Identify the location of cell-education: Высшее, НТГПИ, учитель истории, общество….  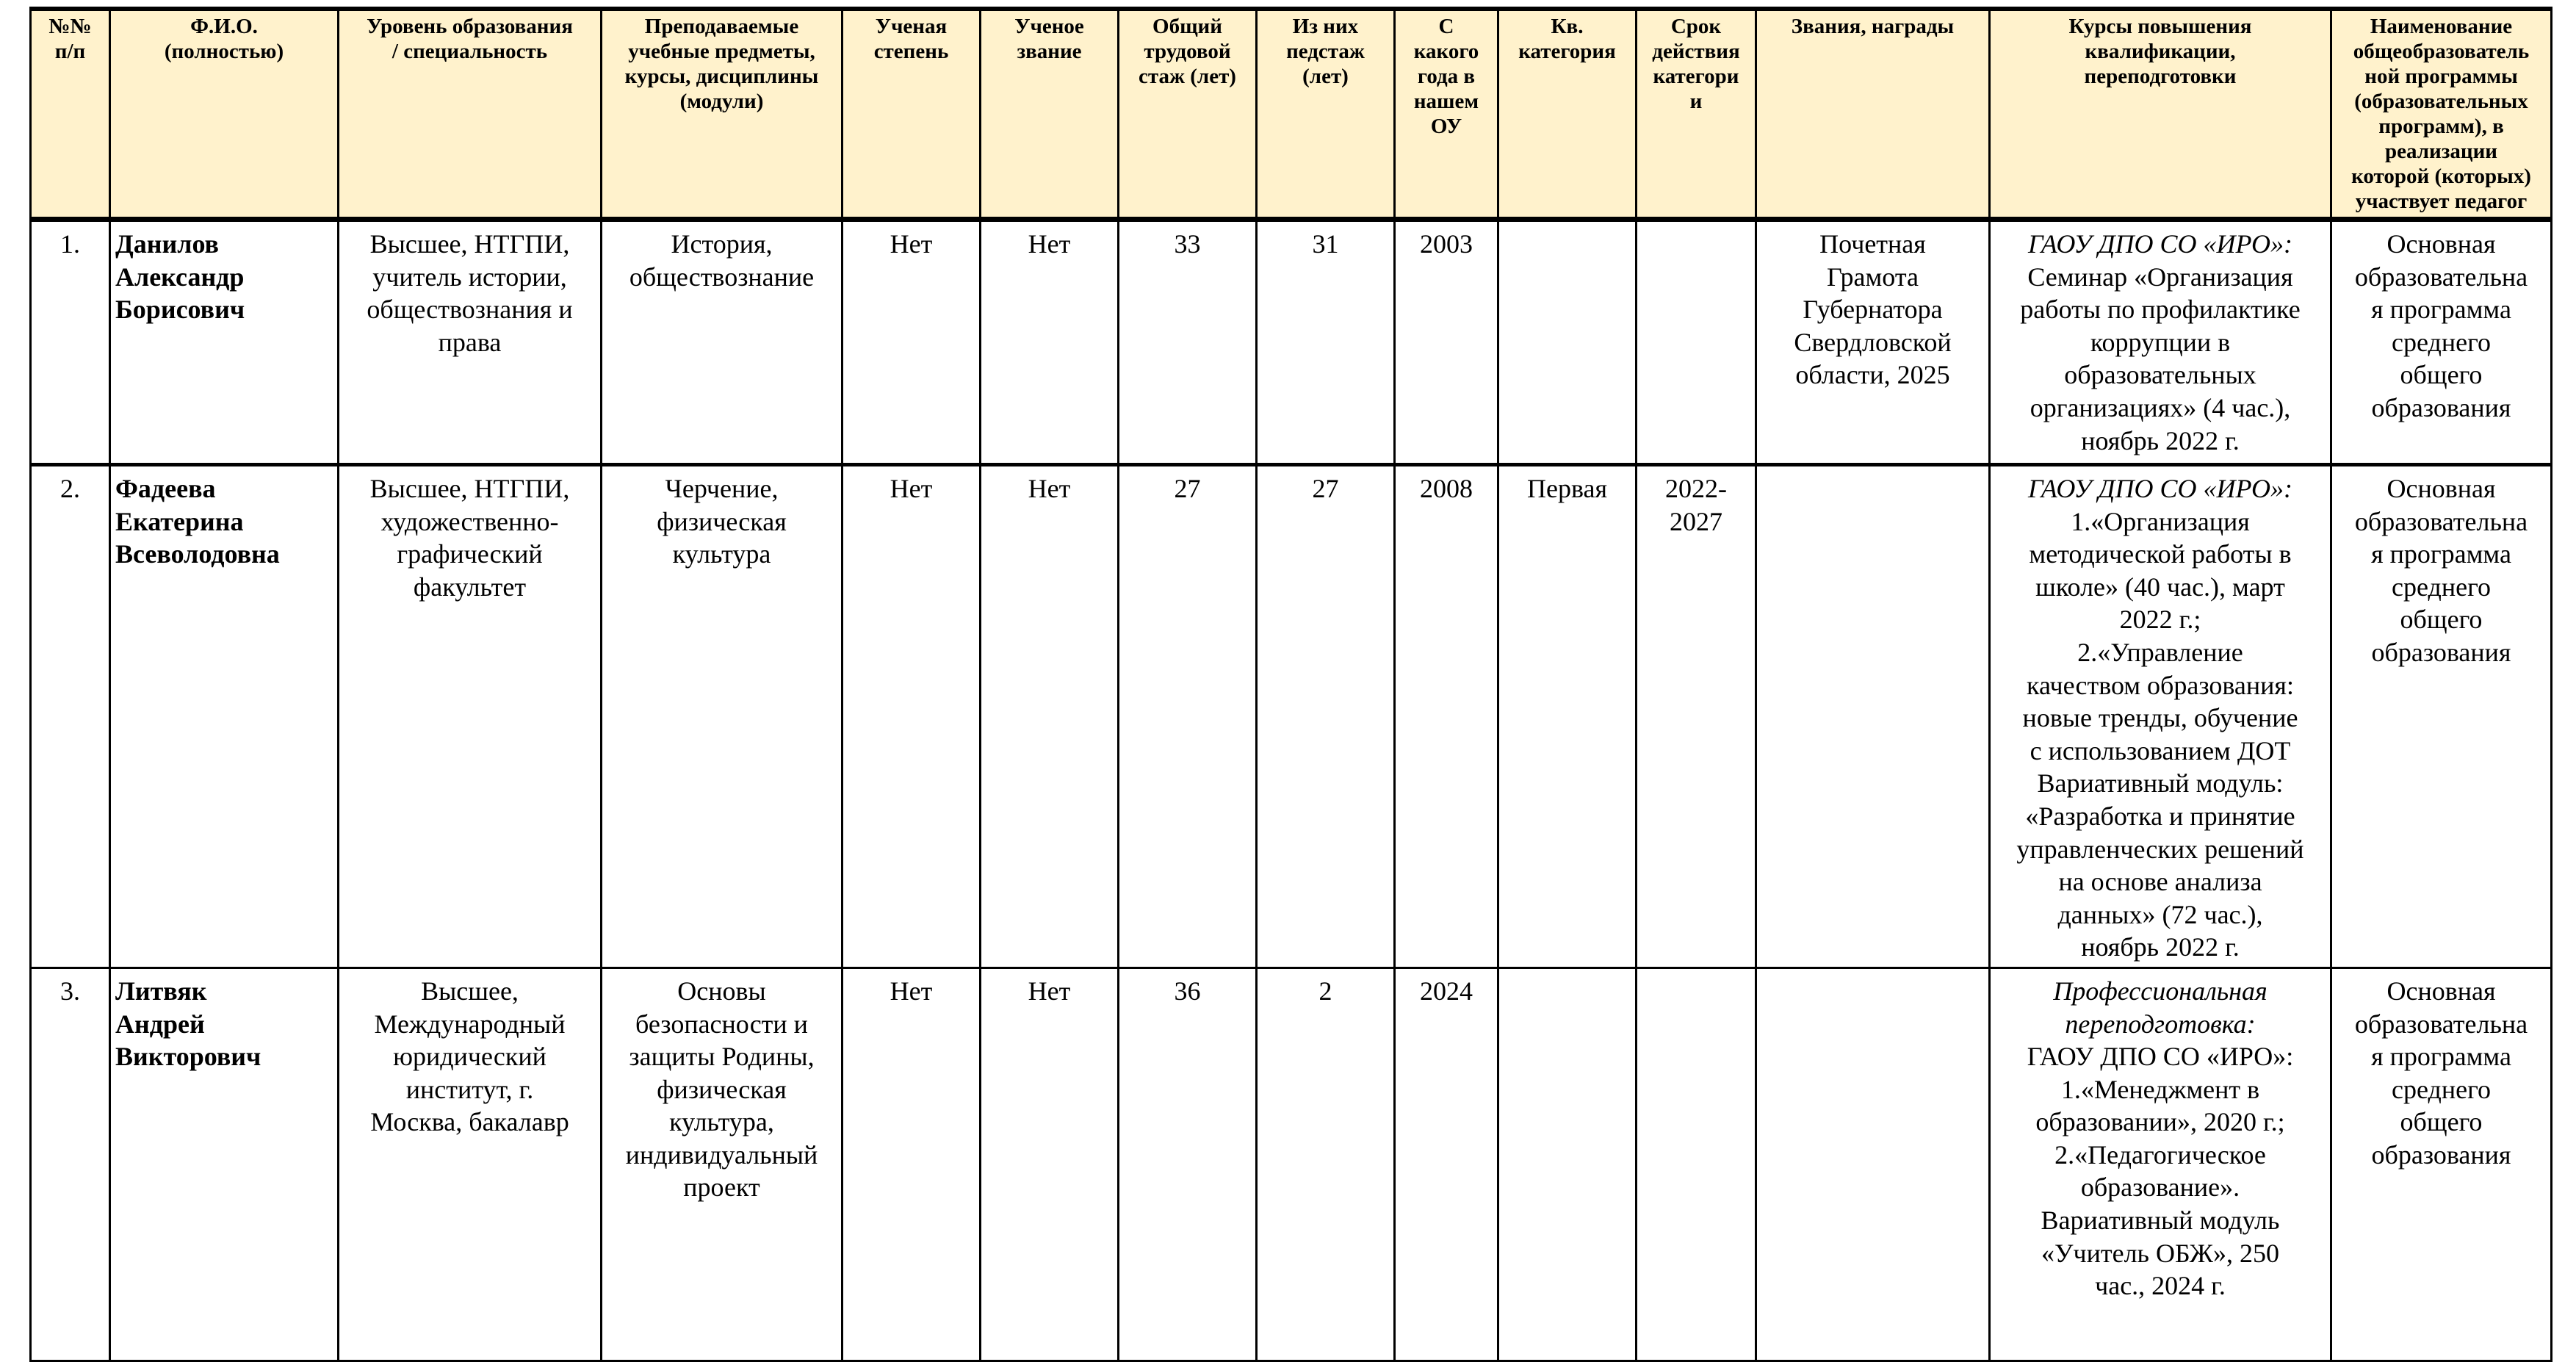
(469, 342).